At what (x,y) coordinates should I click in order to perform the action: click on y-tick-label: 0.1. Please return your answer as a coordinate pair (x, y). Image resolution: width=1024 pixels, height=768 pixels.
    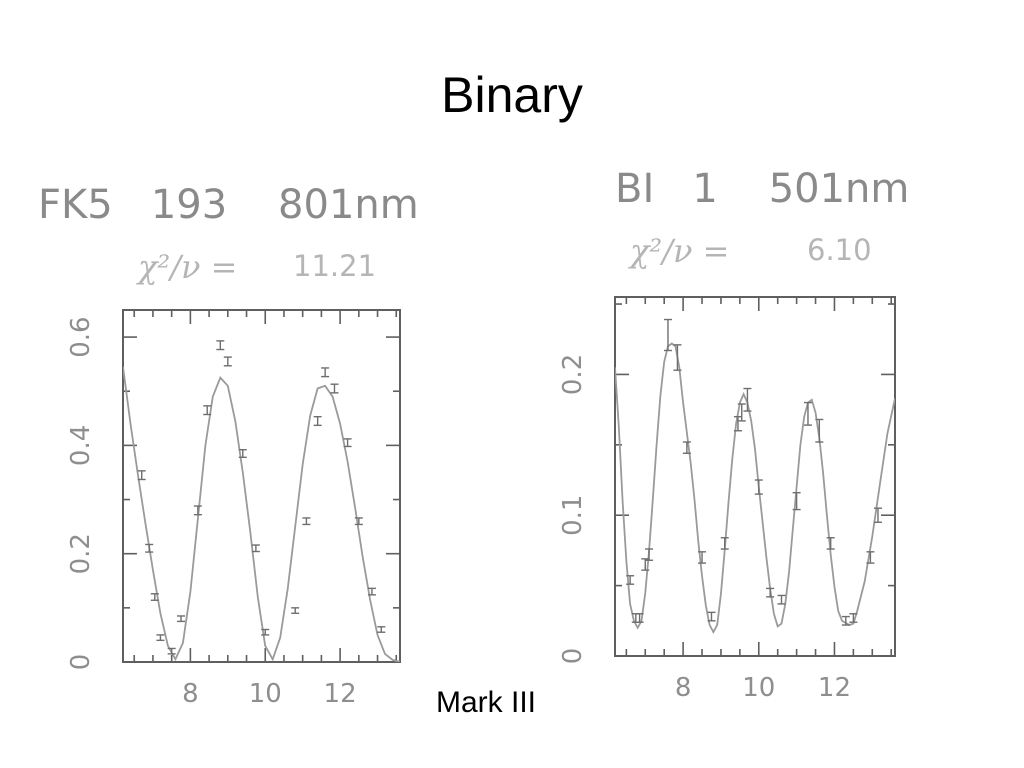
    Looking at the image, I should click on (573, 515).